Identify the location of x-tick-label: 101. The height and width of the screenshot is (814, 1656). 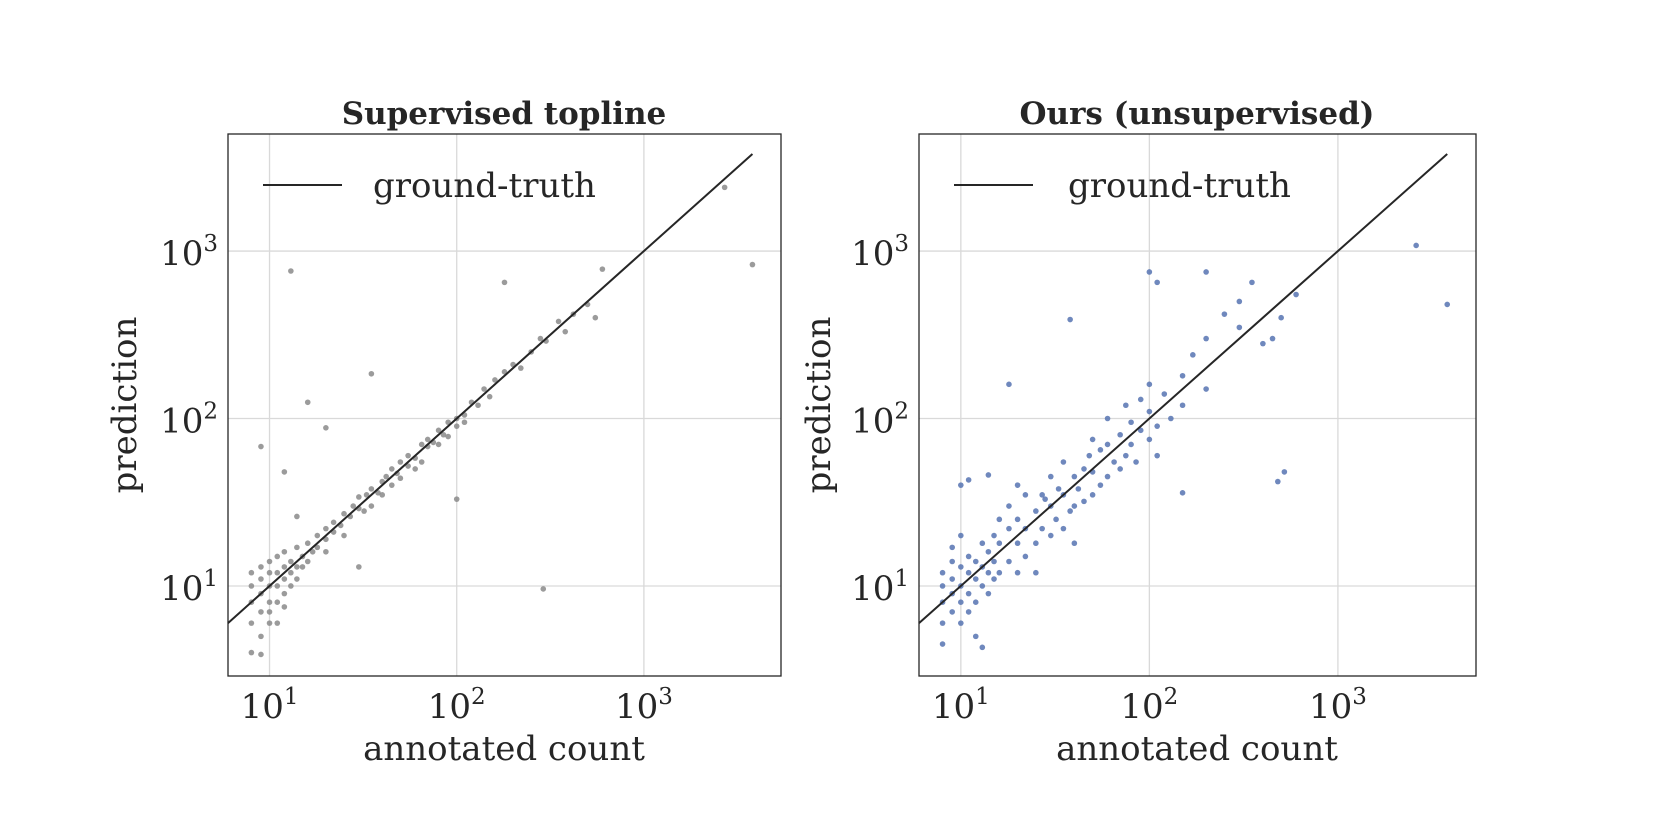
(961, 705).